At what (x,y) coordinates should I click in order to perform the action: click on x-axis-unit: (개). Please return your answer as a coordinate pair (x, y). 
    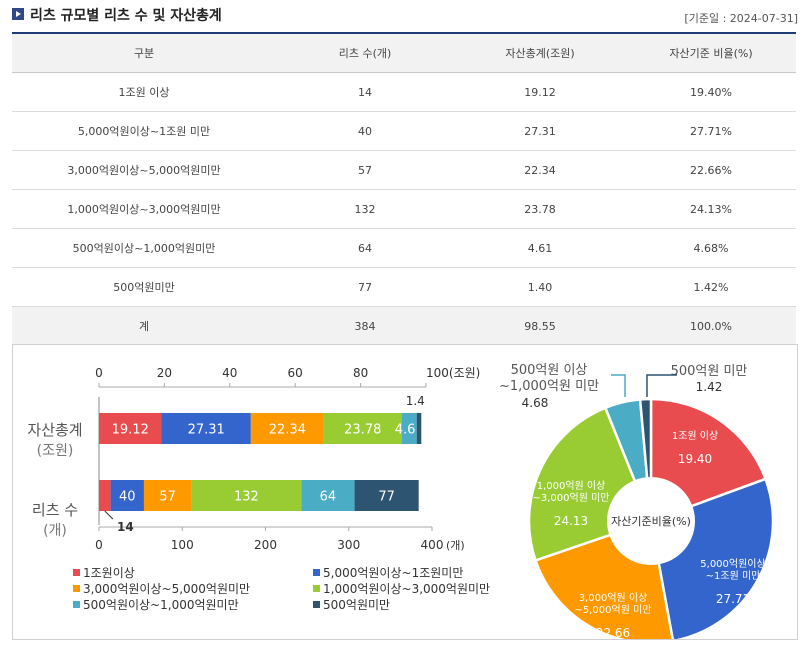
    Looking at the image, I should click on (455, 545).